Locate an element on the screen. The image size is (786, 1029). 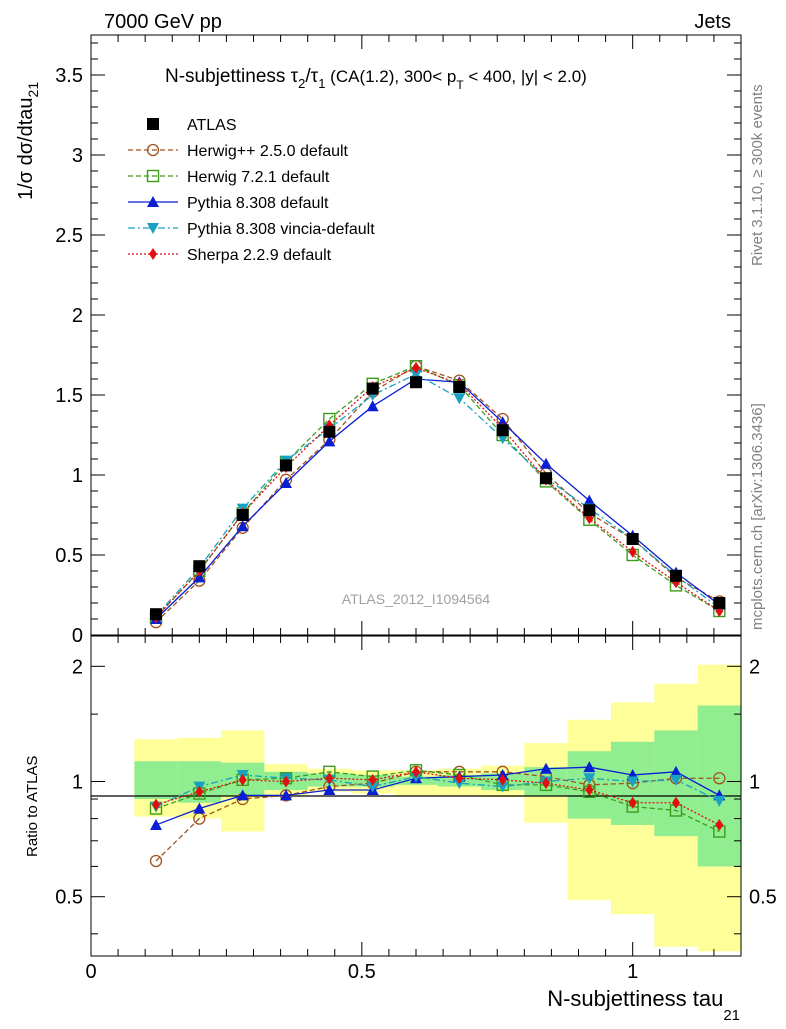
main-y-tick-label: 1 is located at coordinates (77, 476).